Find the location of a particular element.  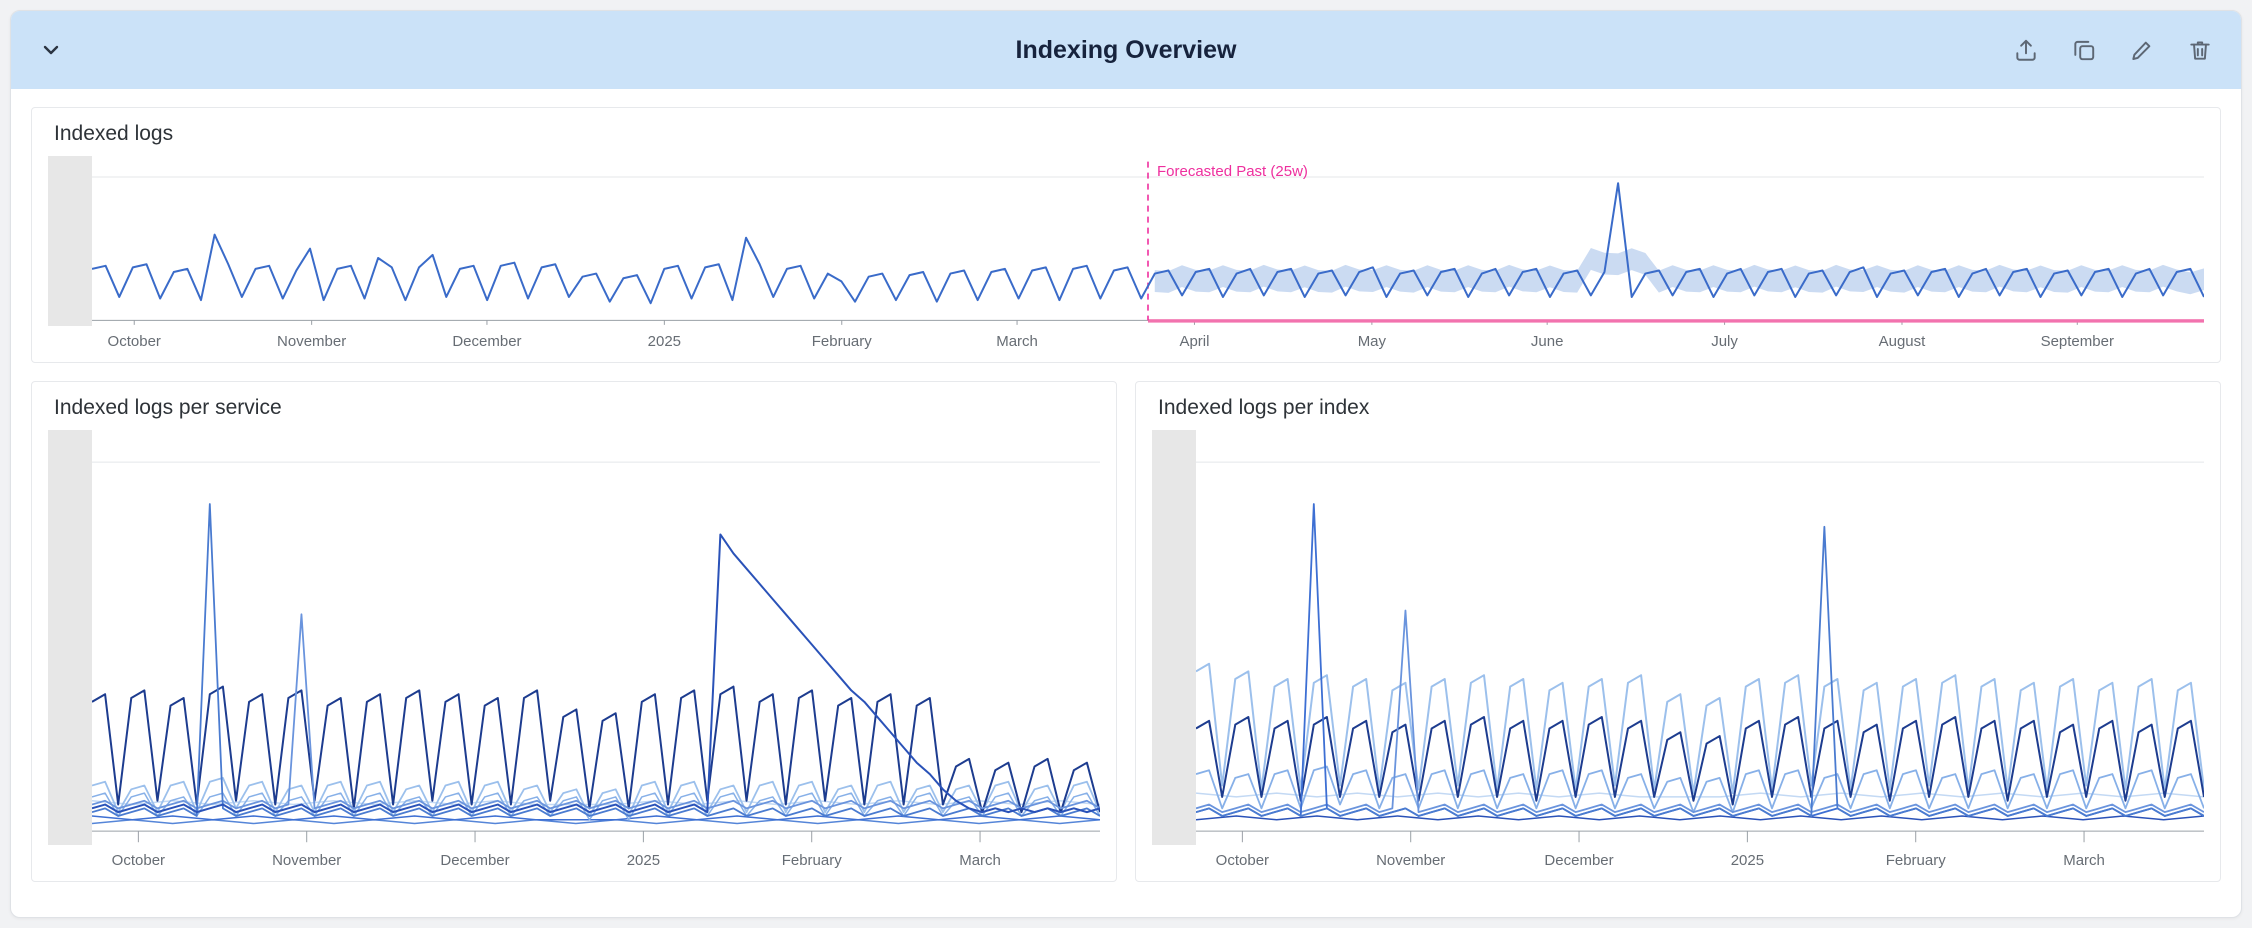

copy-group-button is located at coordinates (2084, 50).